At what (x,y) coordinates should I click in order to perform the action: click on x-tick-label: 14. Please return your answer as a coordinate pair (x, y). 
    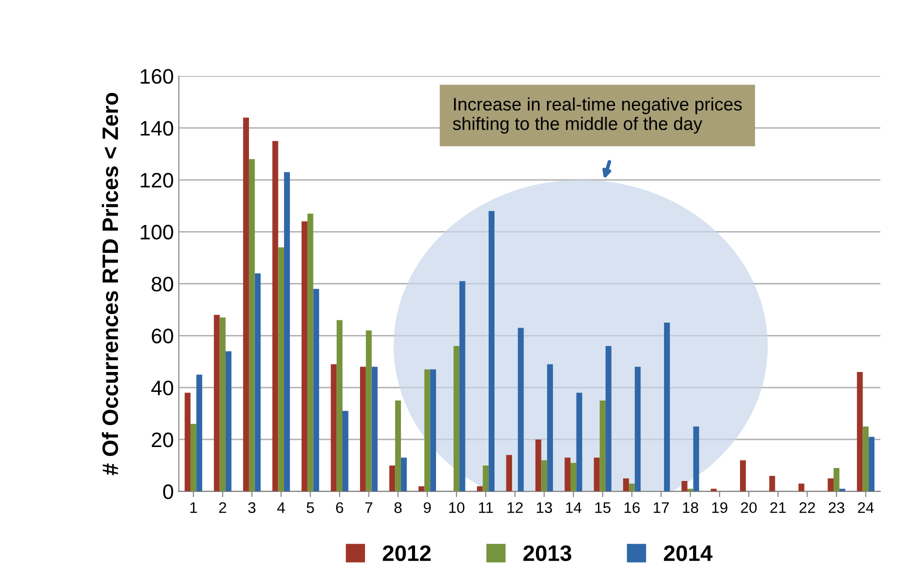
    Looking at the image, I should click on (574, 507).